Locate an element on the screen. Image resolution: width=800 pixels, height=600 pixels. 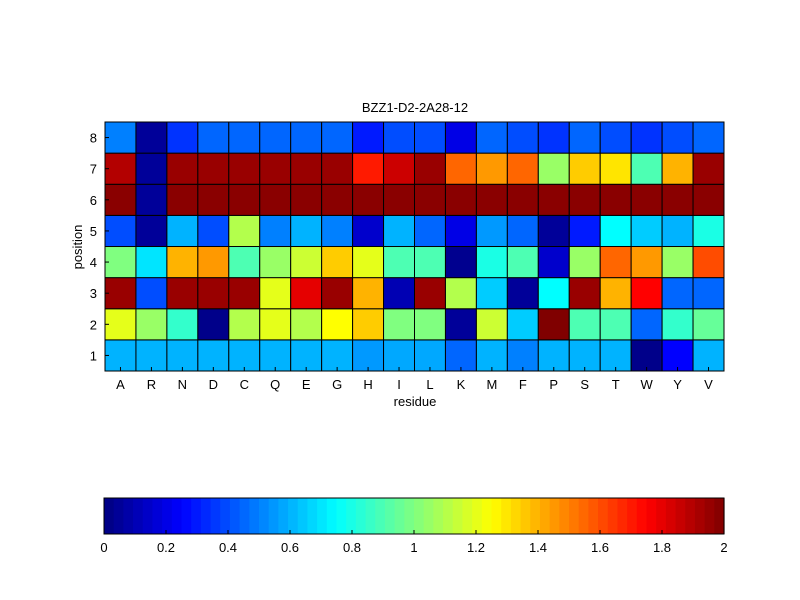
x-tick-label: L is located at coordinates (429, 384).